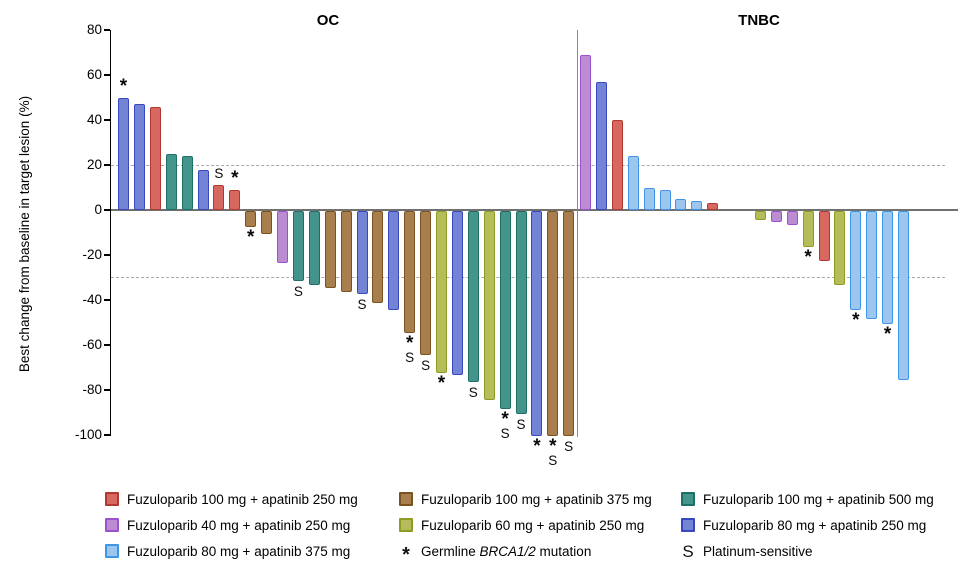 The width and height of the screenshot is (976, 578). I want to click on legend-label: Platinum-sensitive, so click(758, 551).